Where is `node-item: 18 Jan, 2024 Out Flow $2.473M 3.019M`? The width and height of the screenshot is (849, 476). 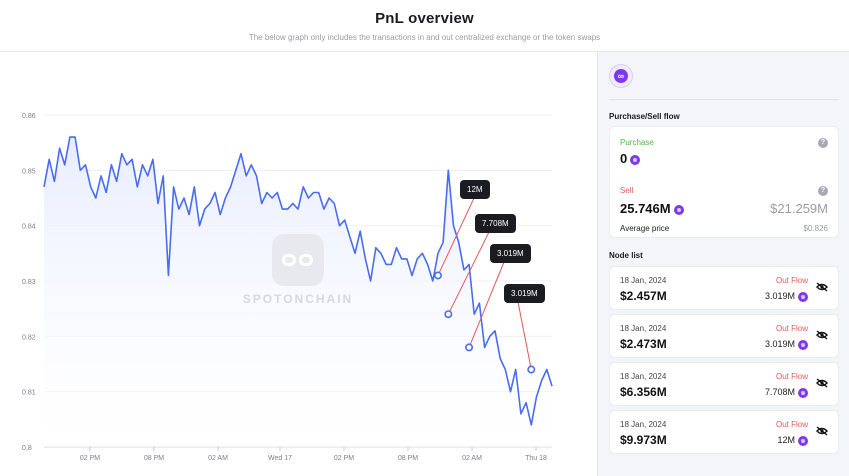 node-item: 18 Jan, 2024 Out Flow $2.473M 3.019M is located at coordinates (724, 336).